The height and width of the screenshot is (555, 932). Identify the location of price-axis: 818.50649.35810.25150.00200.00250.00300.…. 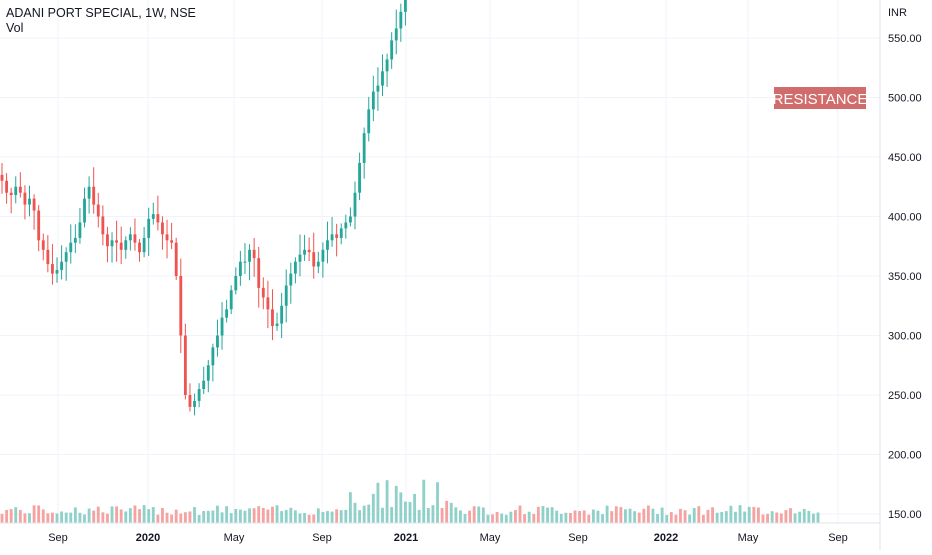
(901, 275).